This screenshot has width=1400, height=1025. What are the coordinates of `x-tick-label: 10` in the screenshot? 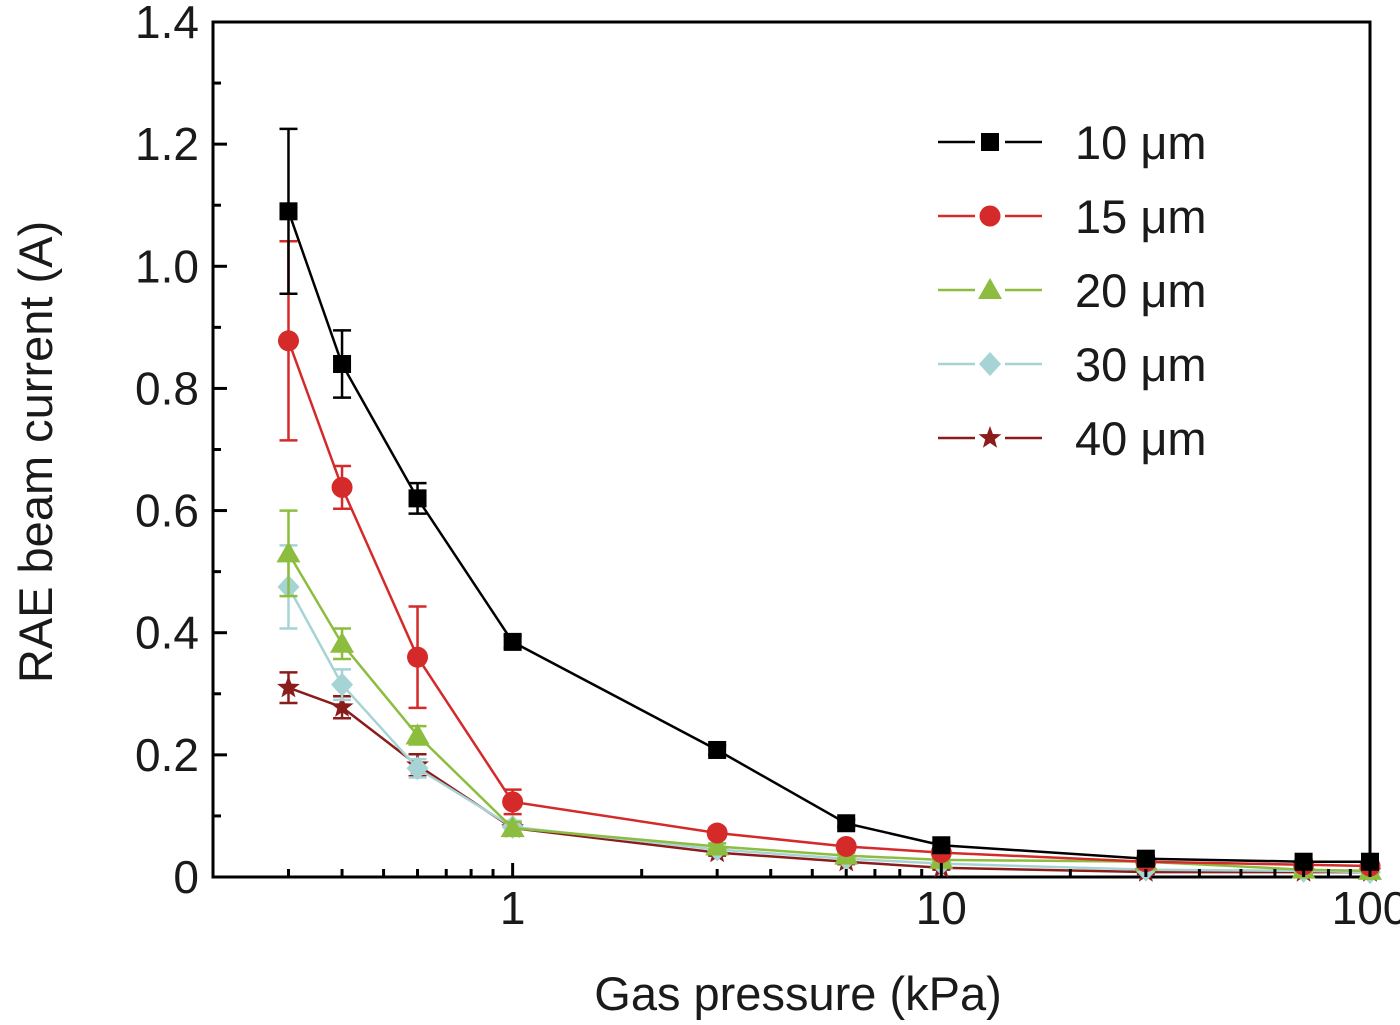 It's located at (941, 908).